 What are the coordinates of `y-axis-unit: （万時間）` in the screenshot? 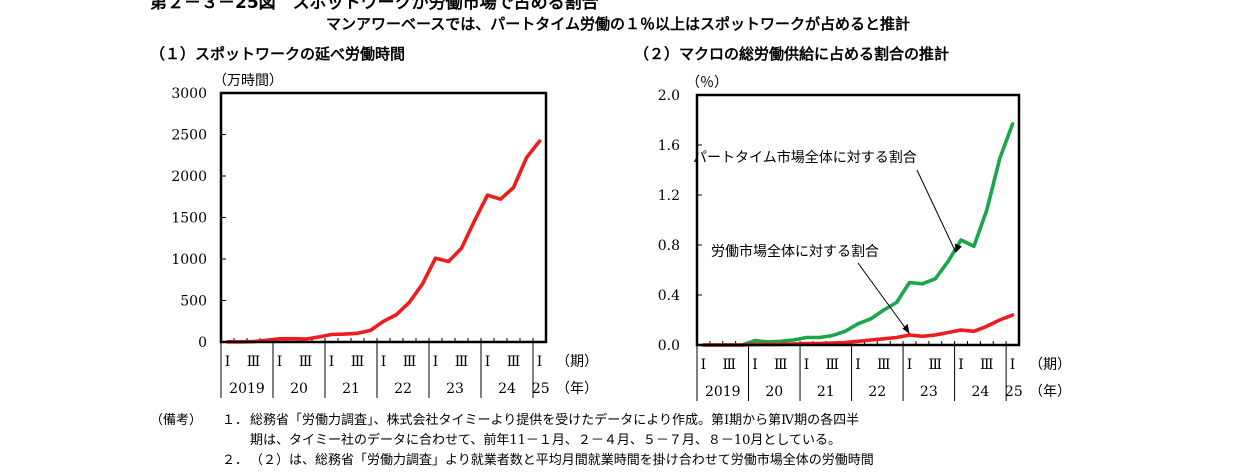 It's located at (248, 81).